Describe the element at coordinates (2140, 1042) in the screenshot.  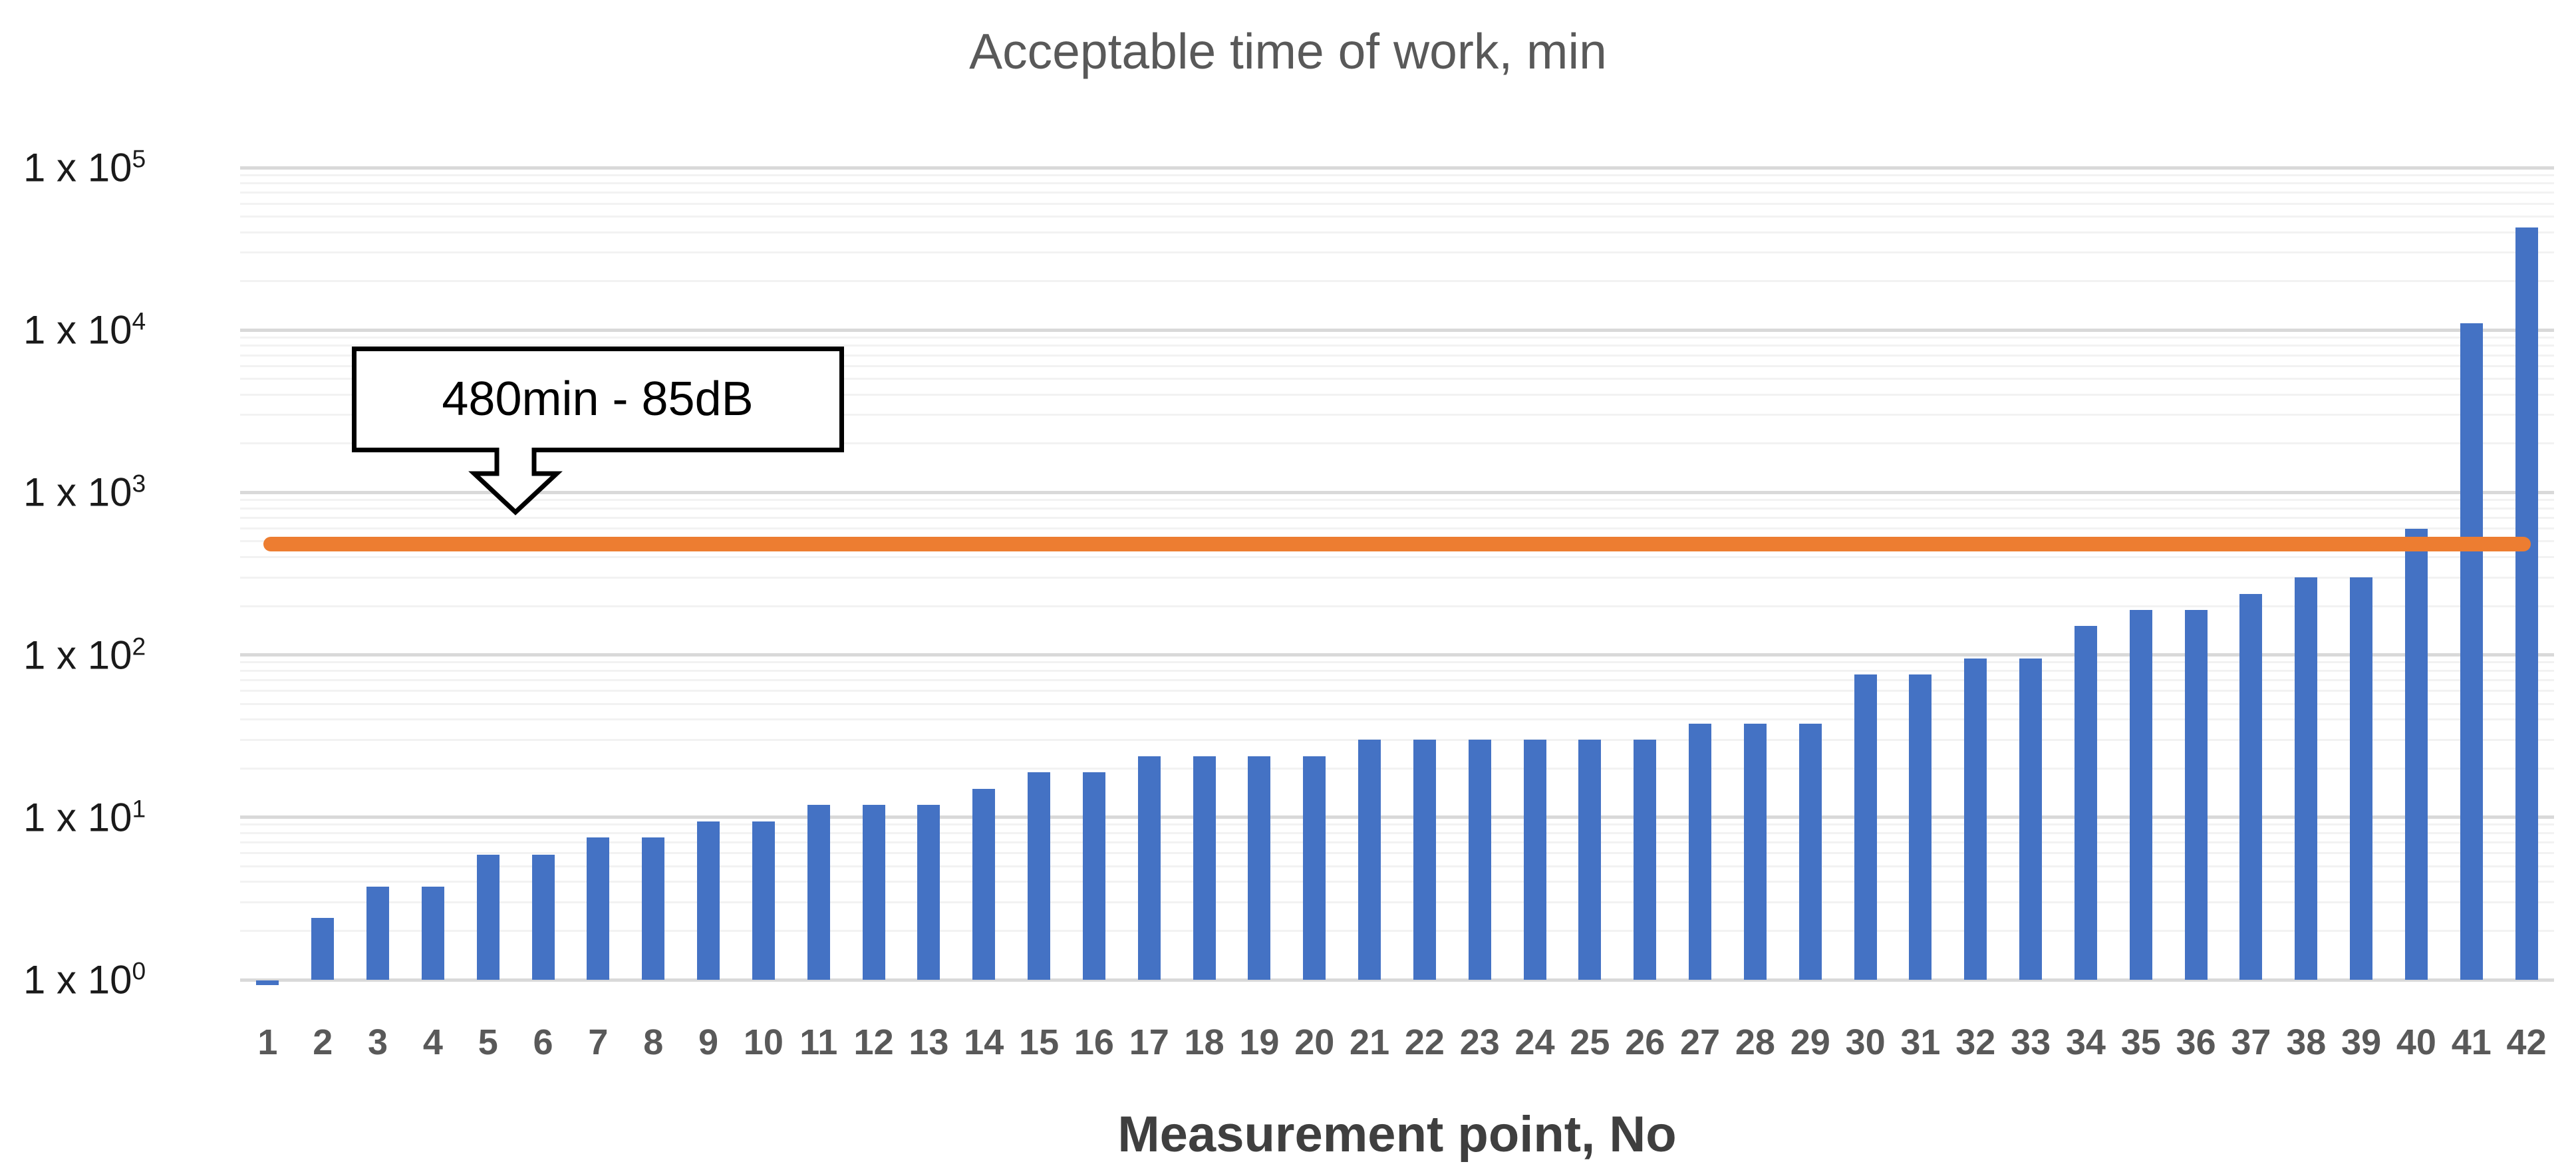
I see `x-axis-tick-label: 35` at that location.